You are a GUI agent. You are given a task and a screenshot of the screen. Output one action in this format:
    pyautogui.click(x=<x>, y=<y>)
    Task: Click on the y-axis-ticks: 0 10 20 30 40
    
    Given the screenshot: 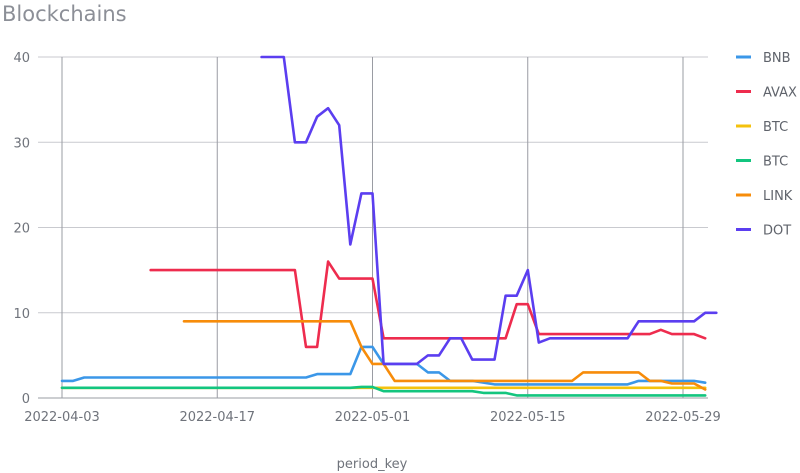 What is the action you would take?
    pyautogui.click(x=21, y=229)
    